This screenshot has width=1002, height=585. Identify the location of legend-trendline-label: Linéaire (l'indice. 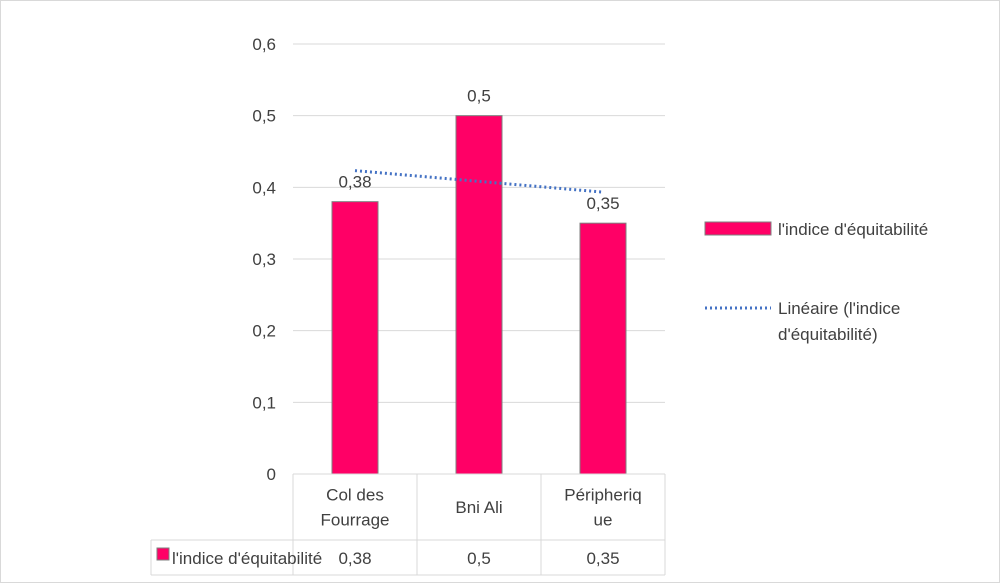
(839, 308).